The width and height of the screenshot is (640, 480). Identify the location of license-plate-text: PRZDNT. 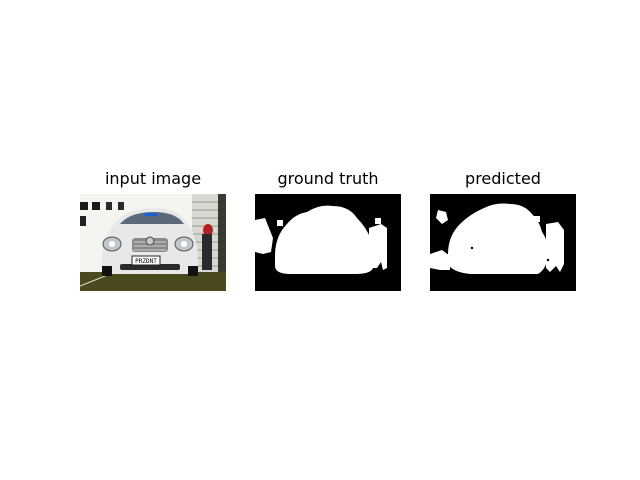
(146, 261).